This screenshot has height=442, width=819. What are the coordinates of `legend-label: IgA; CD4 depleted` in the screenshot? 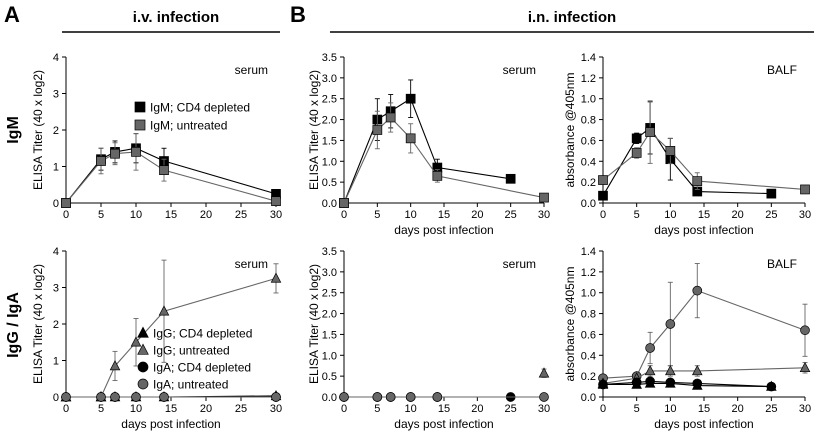 It's located at (202, 368).